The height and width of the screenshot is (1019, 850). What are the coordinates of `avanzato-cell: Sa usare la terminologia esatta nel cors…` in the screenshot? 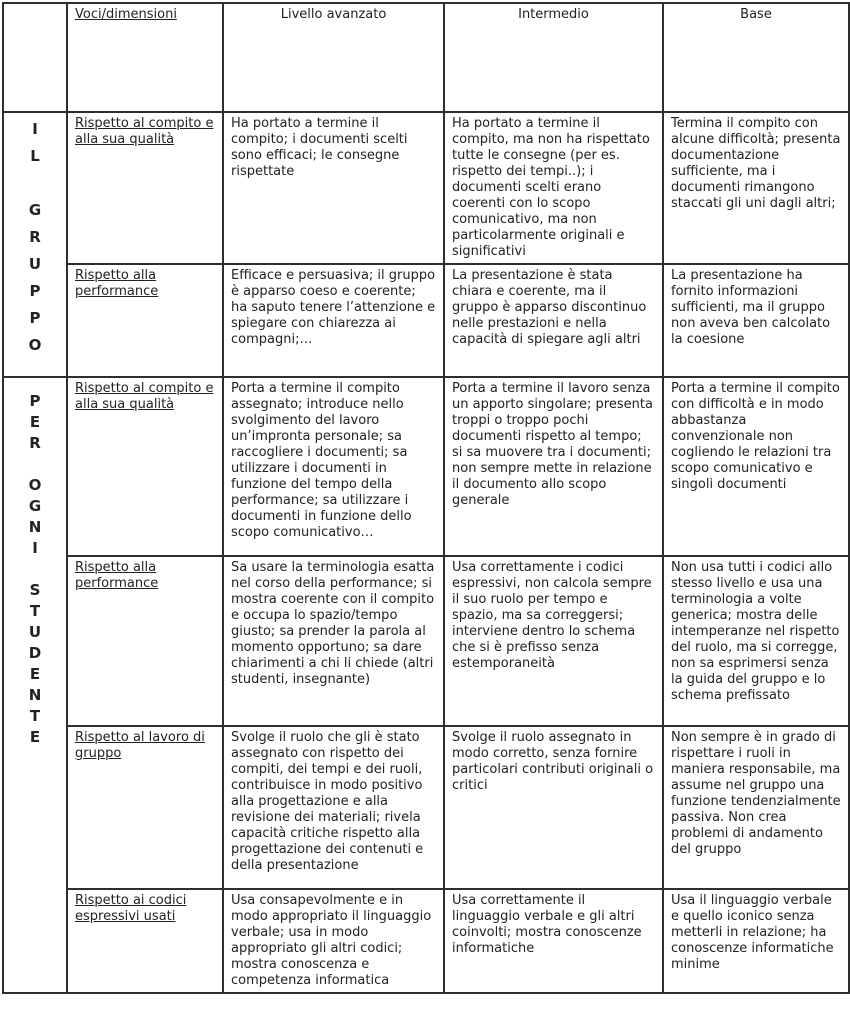 It's located at (333, 641).